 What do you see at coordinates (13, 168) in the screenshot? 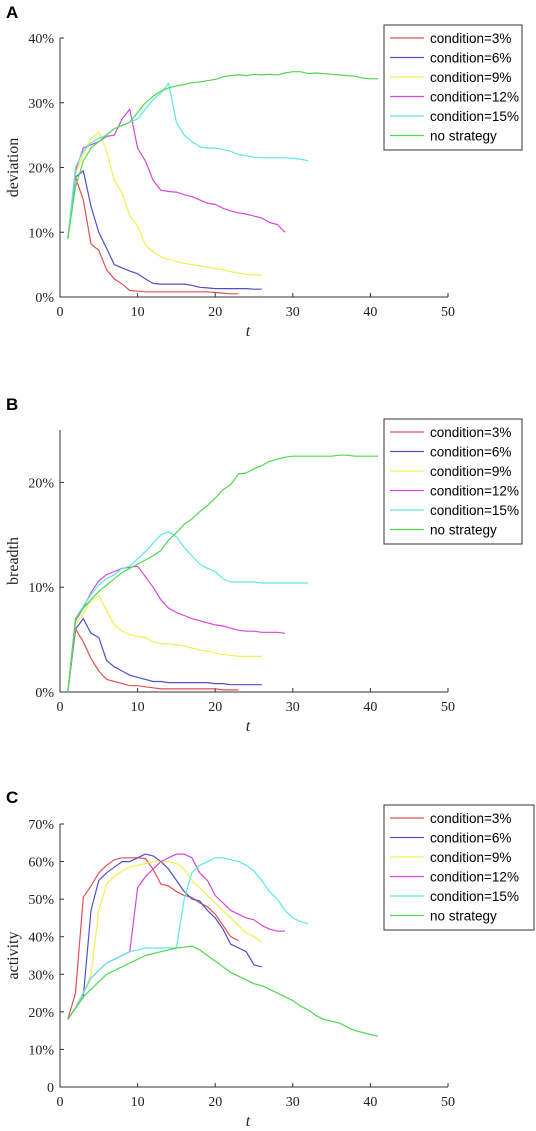
I see `y-axis-label: deviation` at bounding box center [13, 168].